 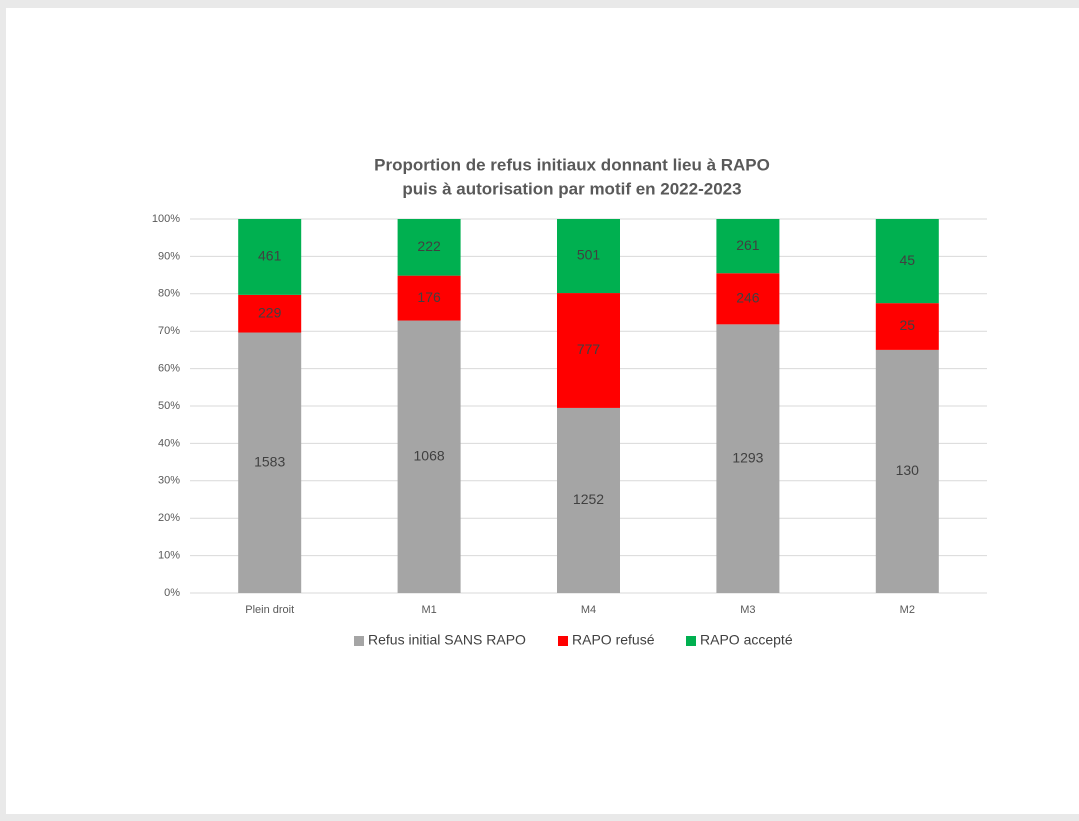 What do you see at coordinates (613, 640) in the screenshot?
I see `legend-label: RAPO refusé` at bounding box center [613, 640].